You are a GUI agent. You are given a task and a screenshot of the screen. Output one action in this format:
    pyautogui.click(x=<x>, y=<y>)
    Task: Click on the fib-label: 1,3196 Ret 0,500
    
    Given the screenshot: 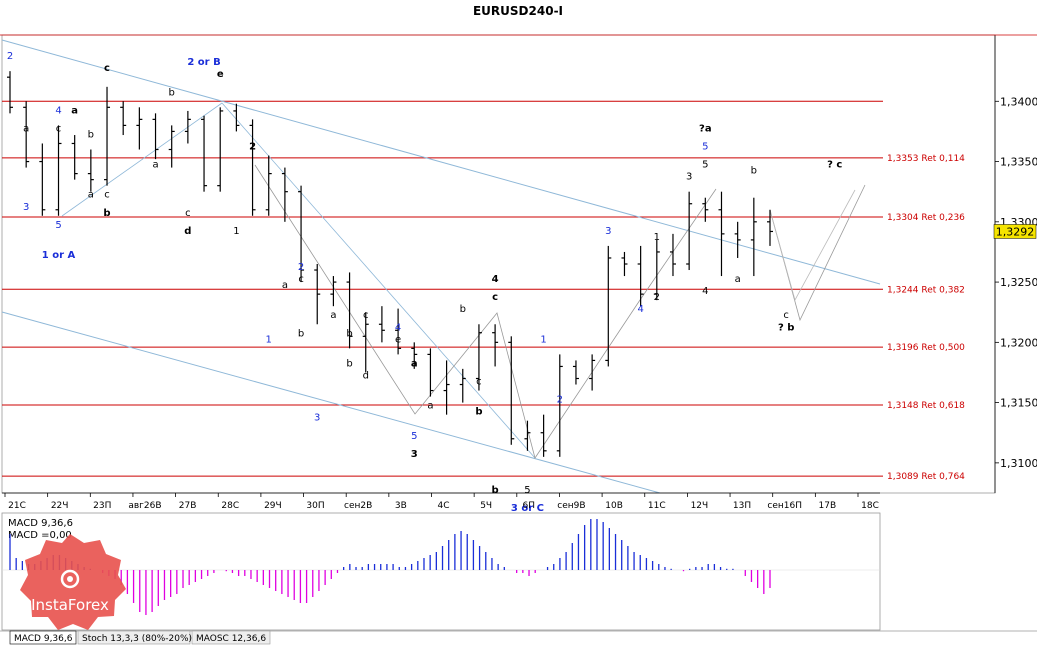 What is the action you would take?
    pyautogui.click(x=926, y=348)
    